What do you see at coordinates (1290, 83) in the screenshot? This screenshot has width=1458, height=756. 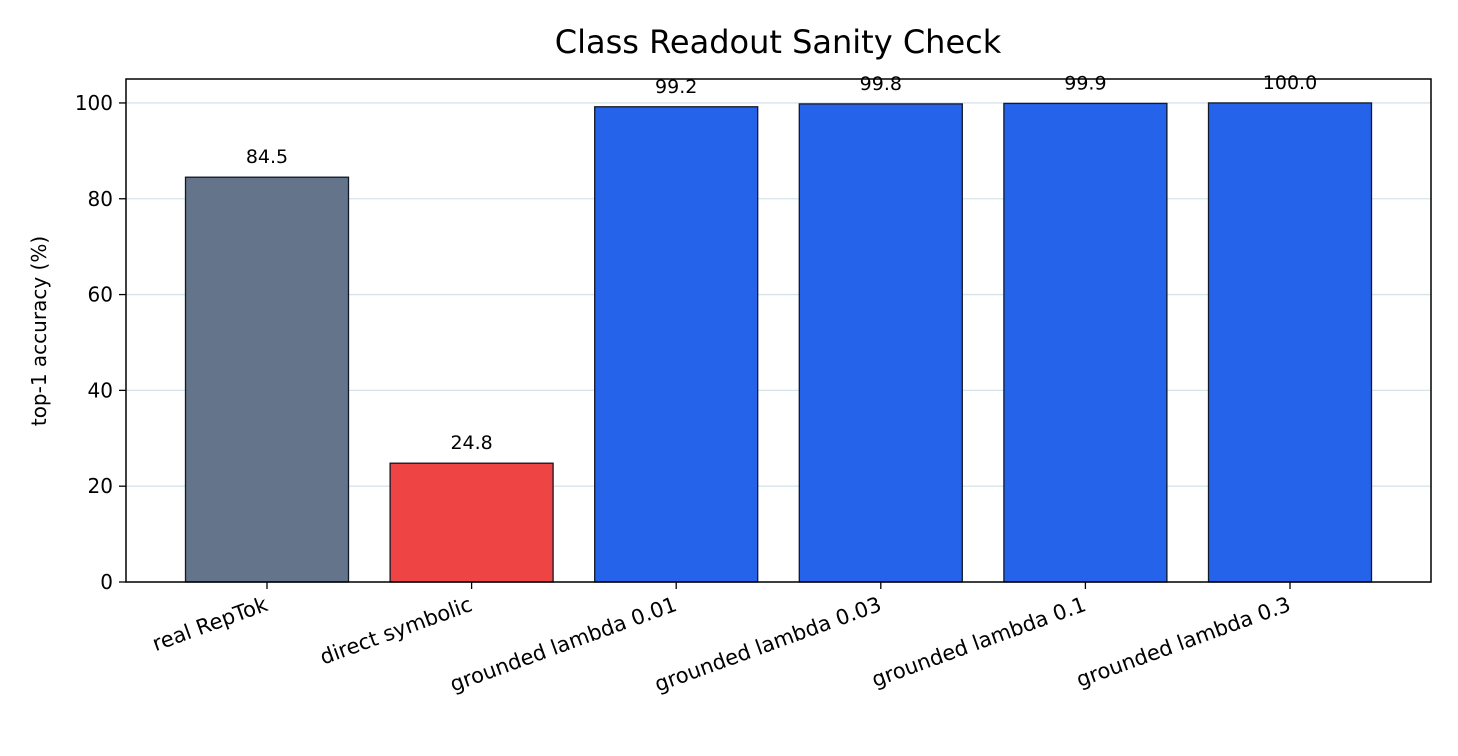 I see `bar-data-label: 100.0` at bounding box center [1290, 83].